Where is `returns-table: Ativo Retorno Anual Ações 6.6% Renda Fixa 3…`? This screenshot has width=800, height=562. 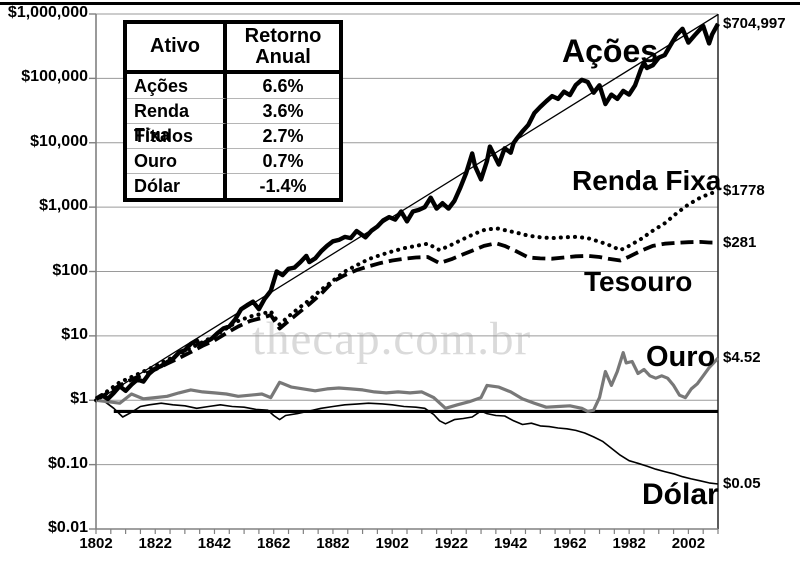
returns-table: Ativo Retorno Anual Ações 6.6% Renda Fixa 3… is located at coordinates (233, 111).